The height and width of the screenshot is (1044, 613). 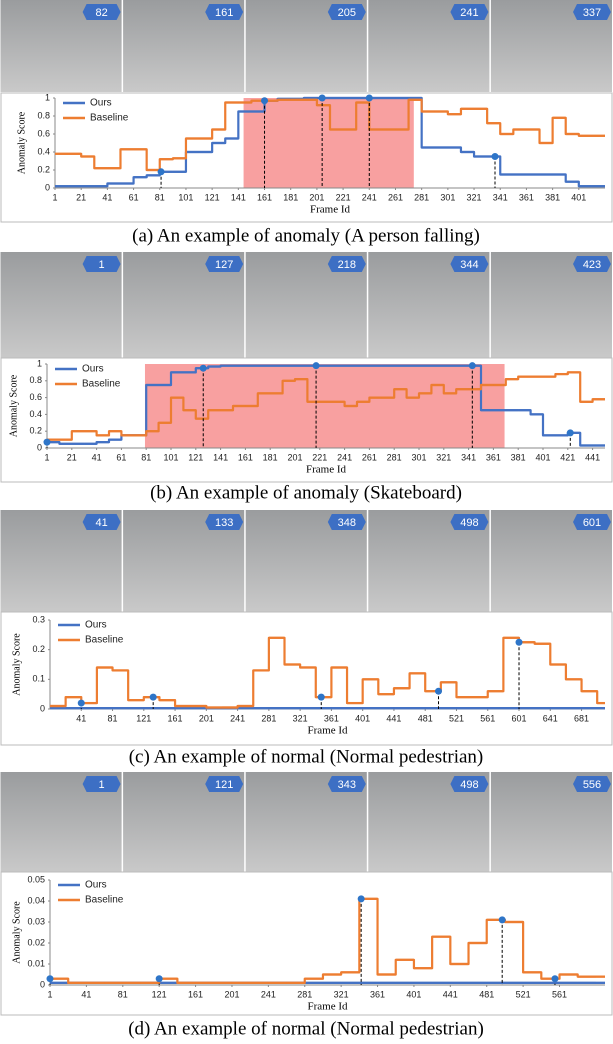 What do you see at coordinates (567, 457) in the screenshot?
I see `x-tick-label: 421` at bounding box center [567, 457].